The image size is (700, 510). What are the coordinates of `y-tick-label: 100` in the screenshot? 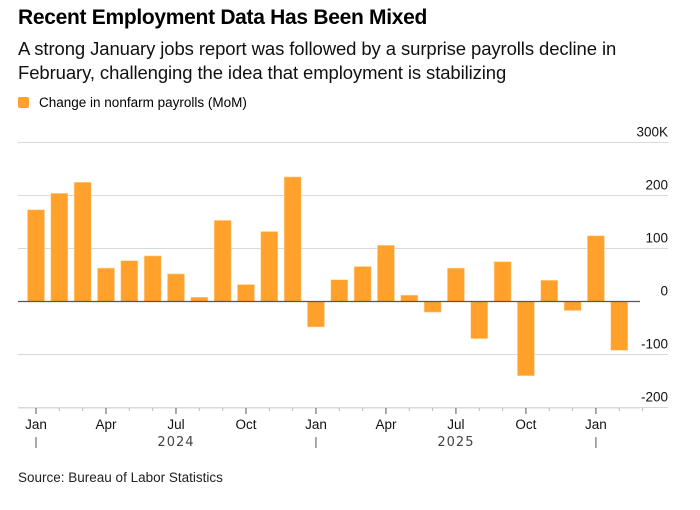 It's located at (656, 238).